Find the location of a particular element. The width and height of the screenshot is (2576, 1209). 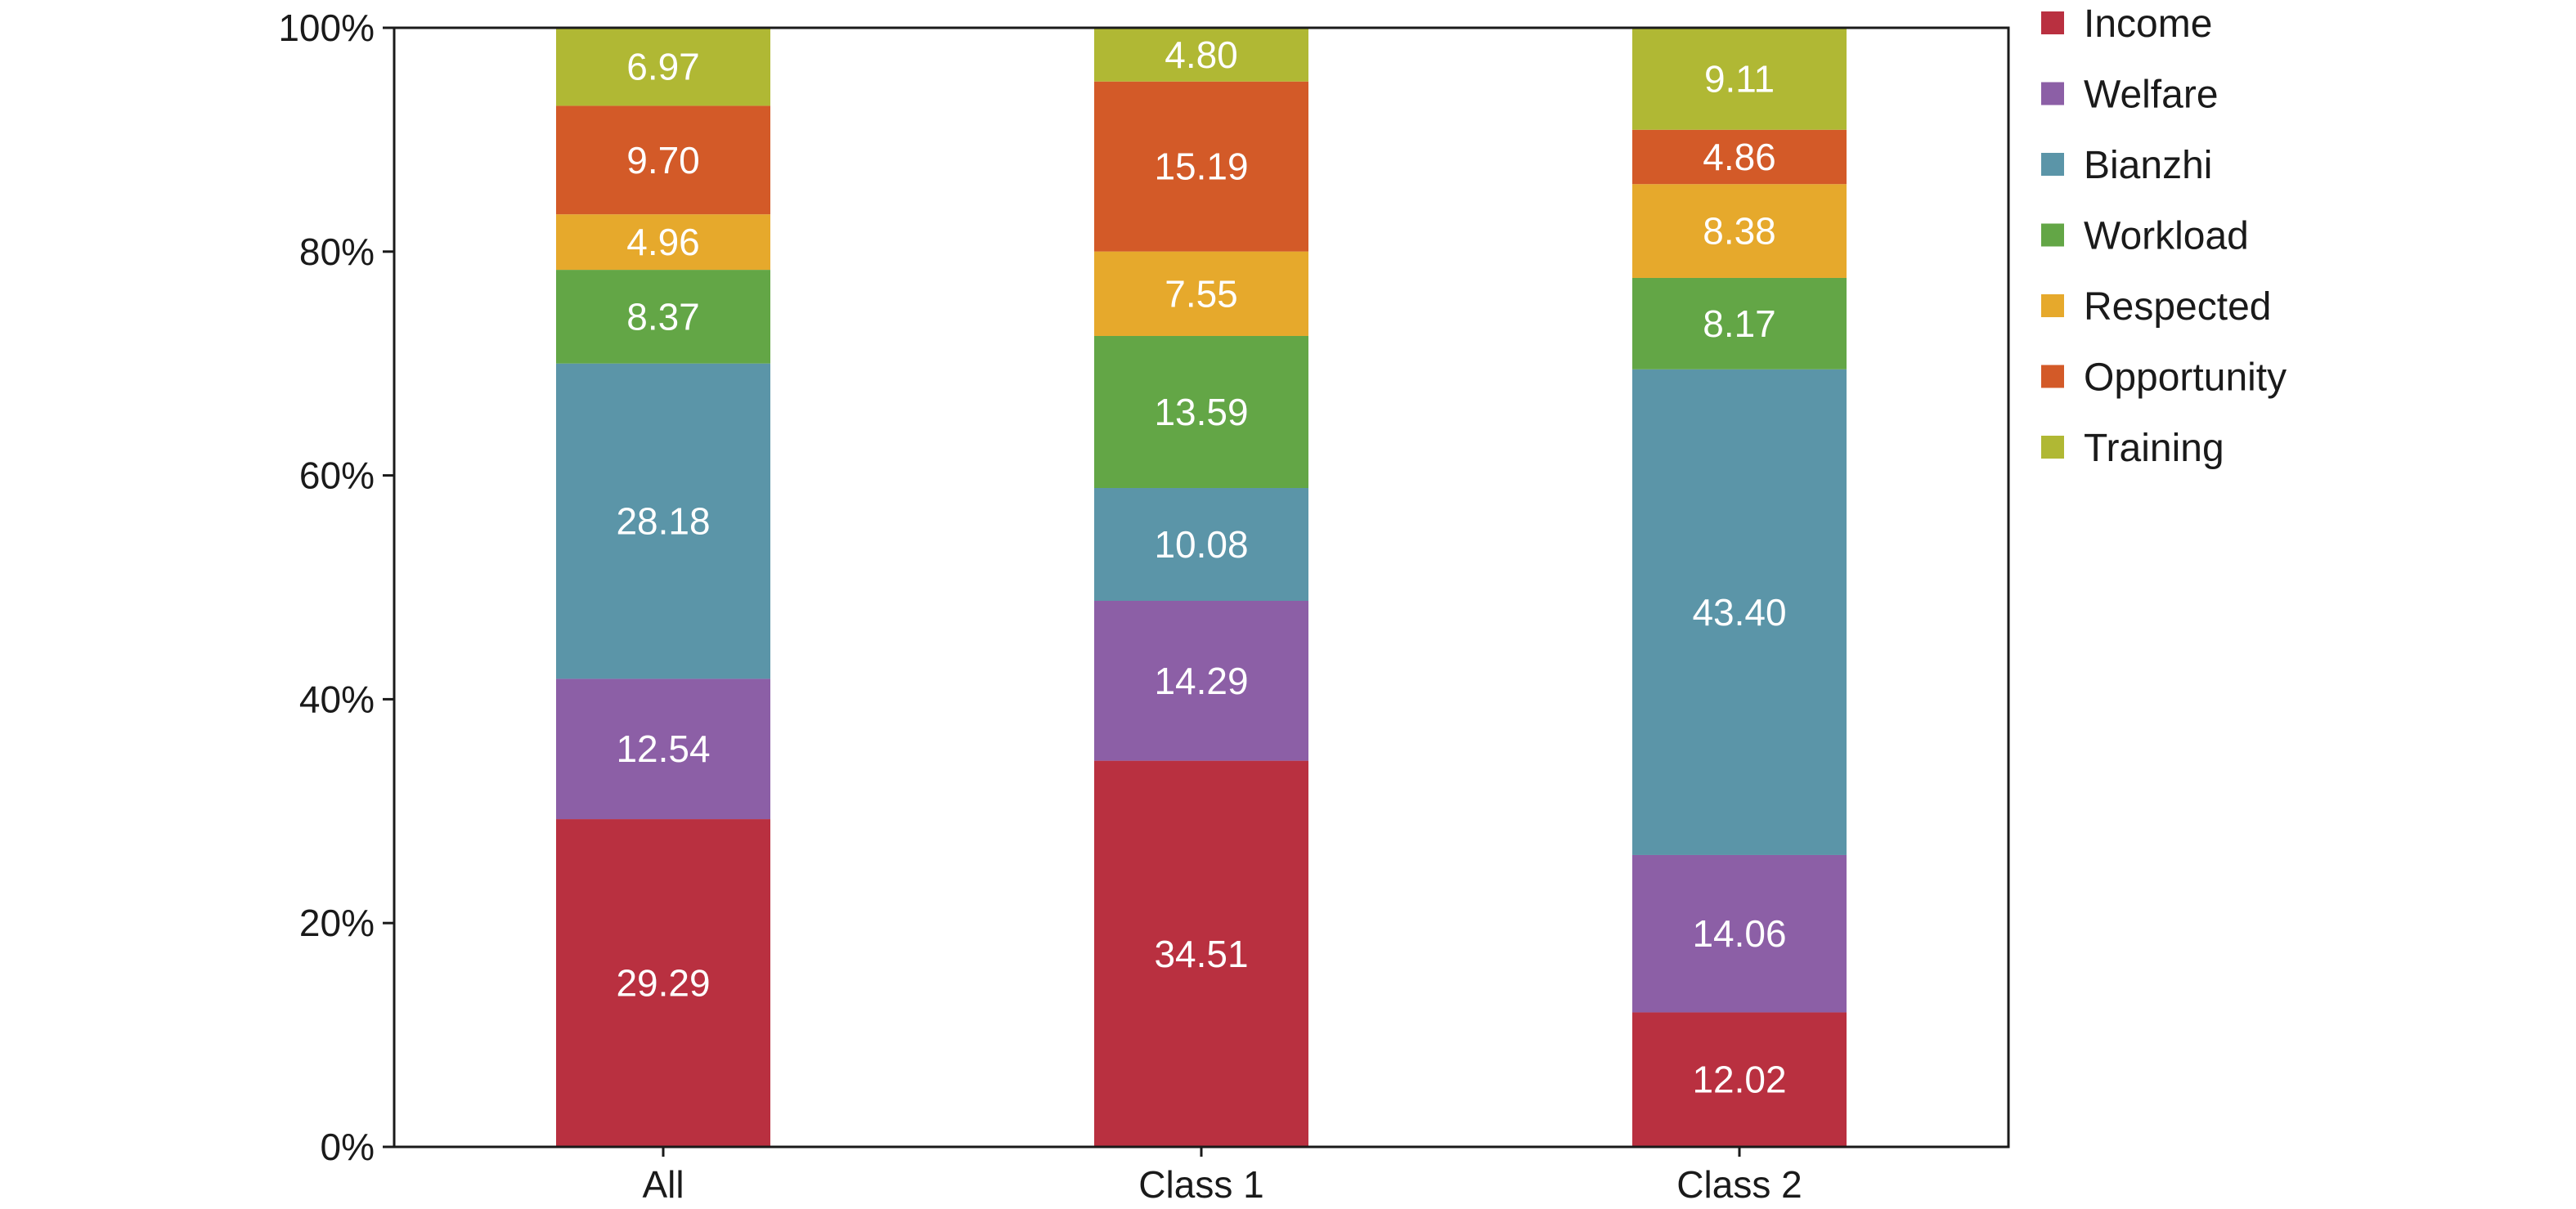

legend-label-welfare: Welfare is located at coordinates (2151, 95).